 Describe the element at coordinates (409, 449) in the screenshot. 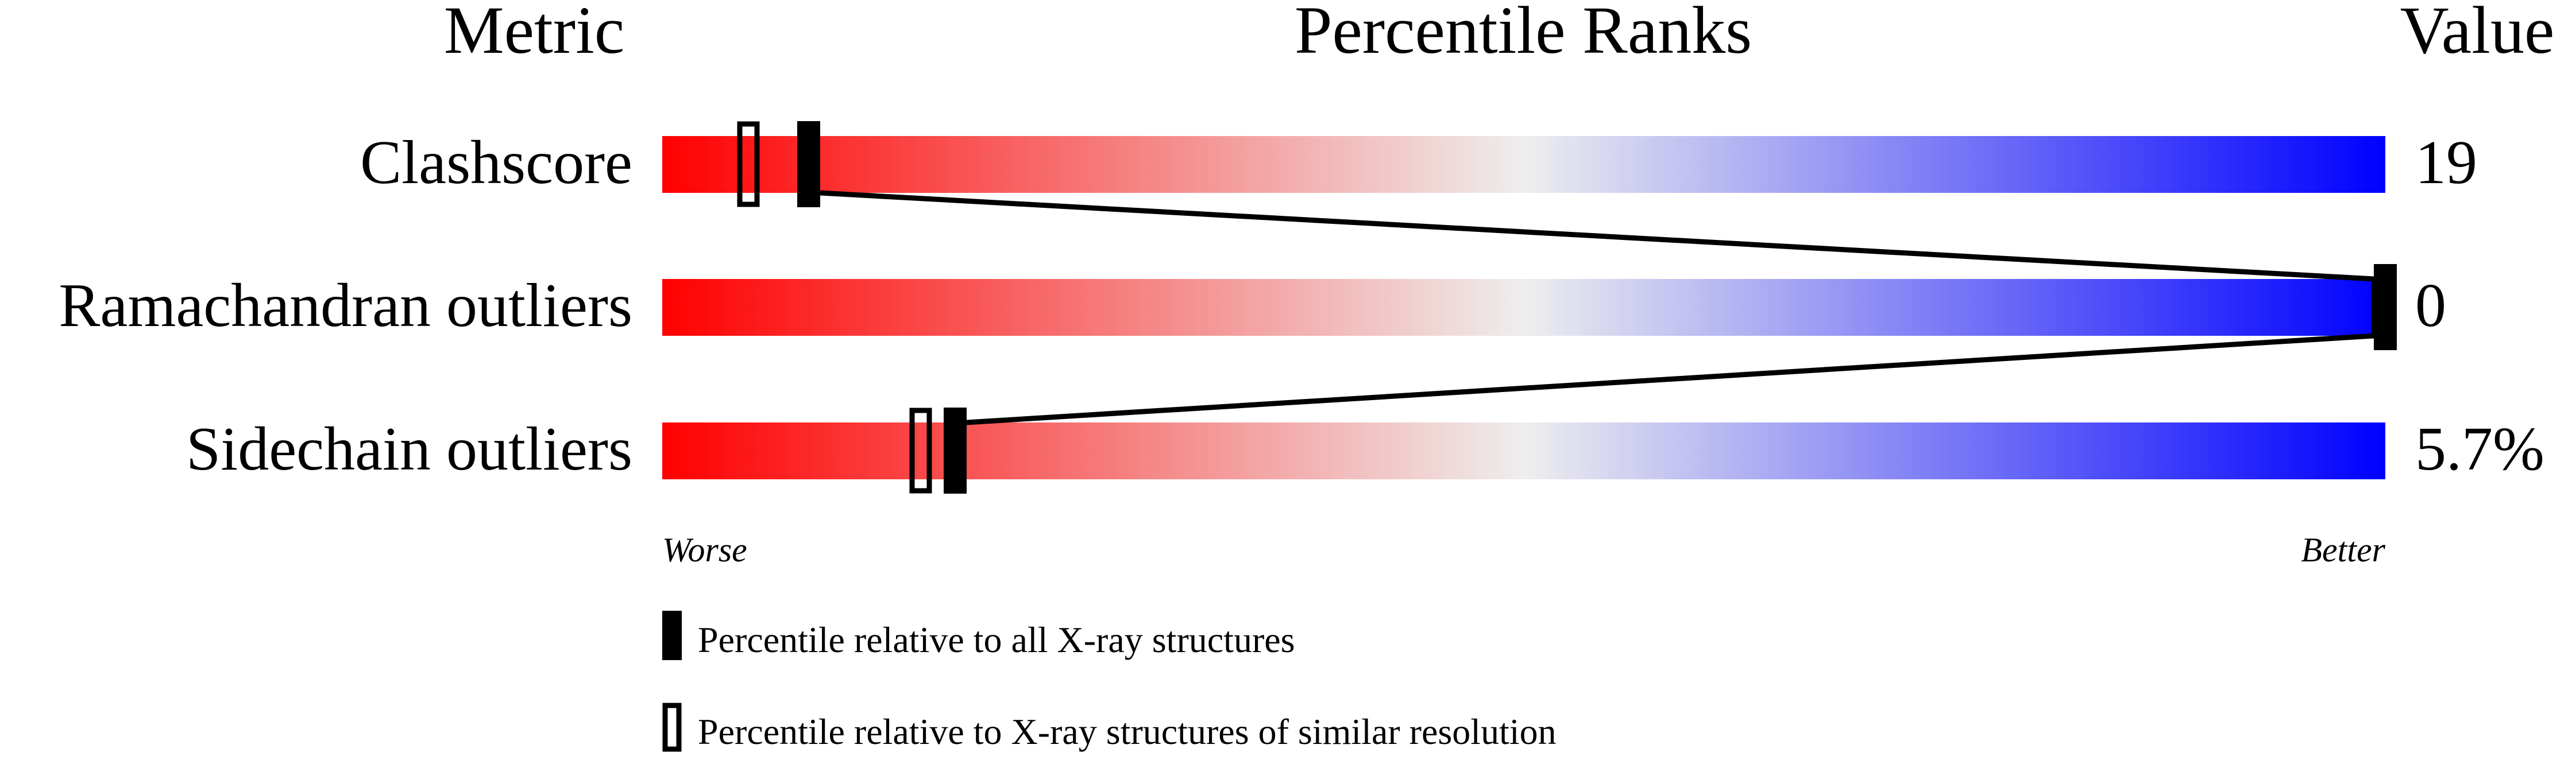

I see `metric-label: Sidechain outliers` at that location.